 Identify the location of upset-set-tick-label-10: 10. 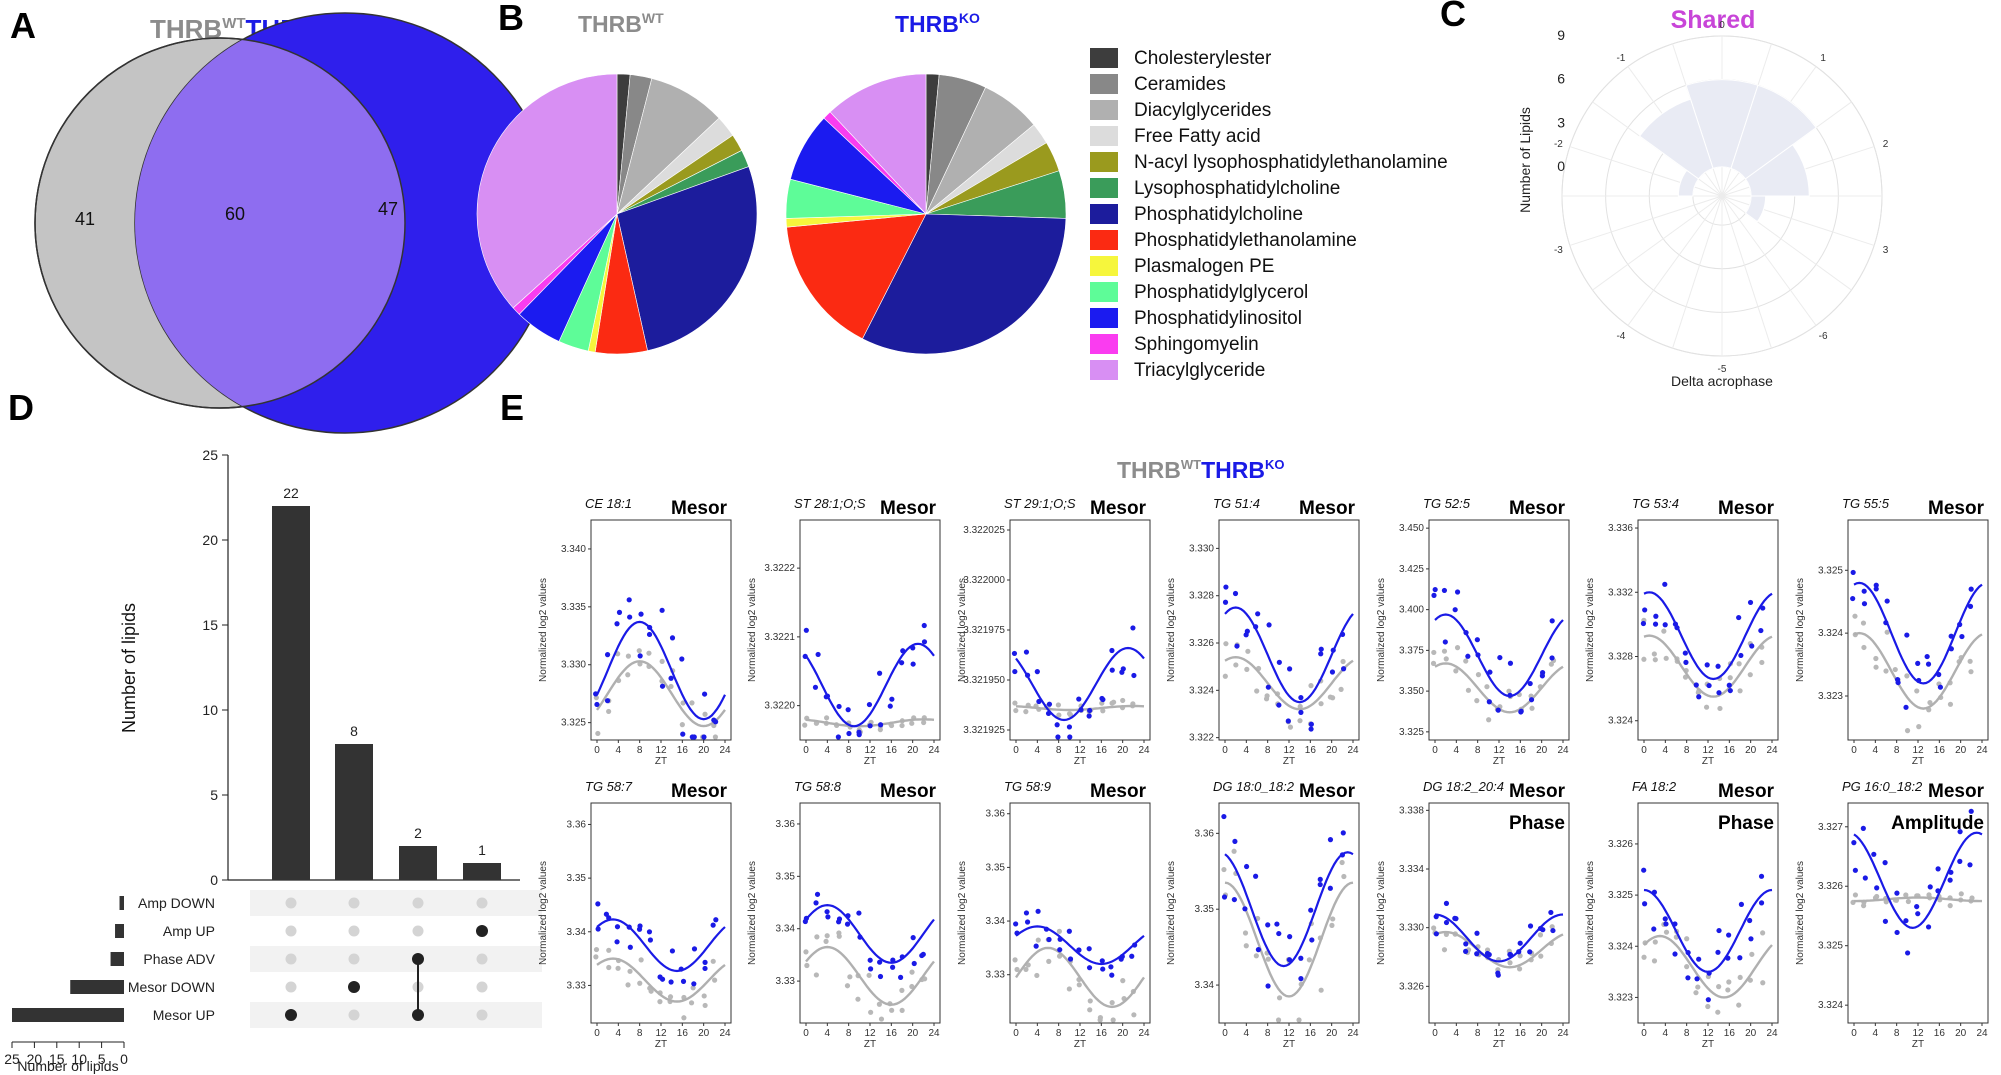
(79, 1059).